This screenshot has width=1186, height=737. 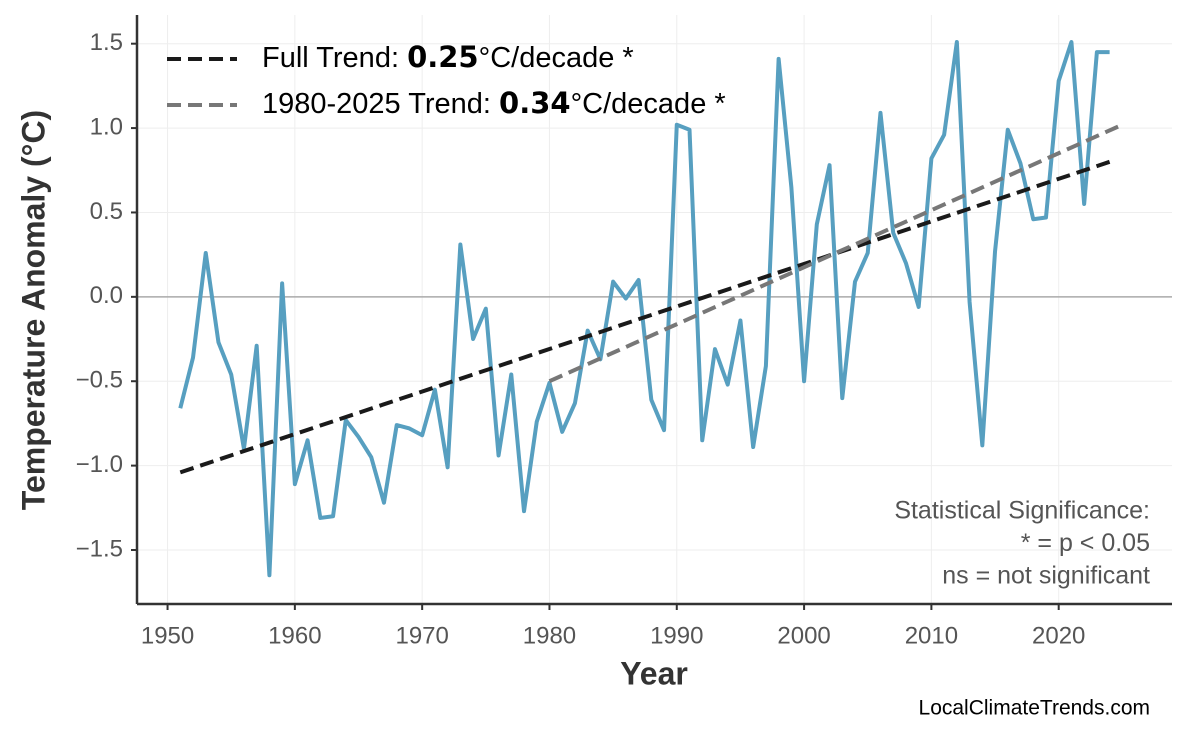 I want to click on legend-label: Full Trend: 0.25°C/decade *, so click(x=448, y=57).